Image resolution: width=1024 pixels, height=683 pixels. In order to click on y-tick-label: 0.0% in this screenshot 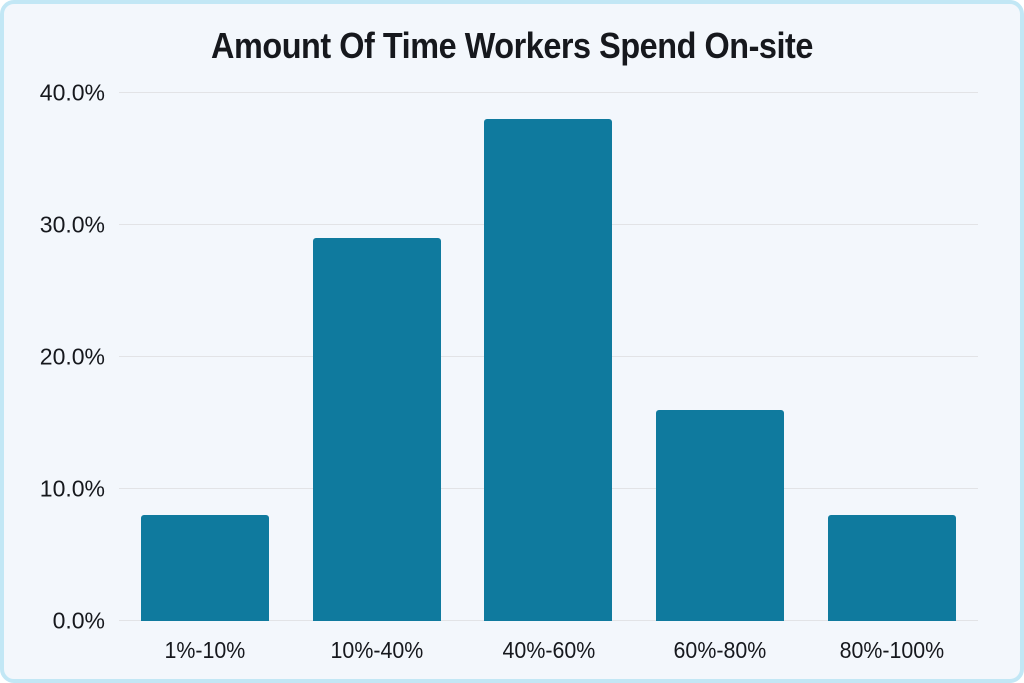, I will do `click(78, 620)`.